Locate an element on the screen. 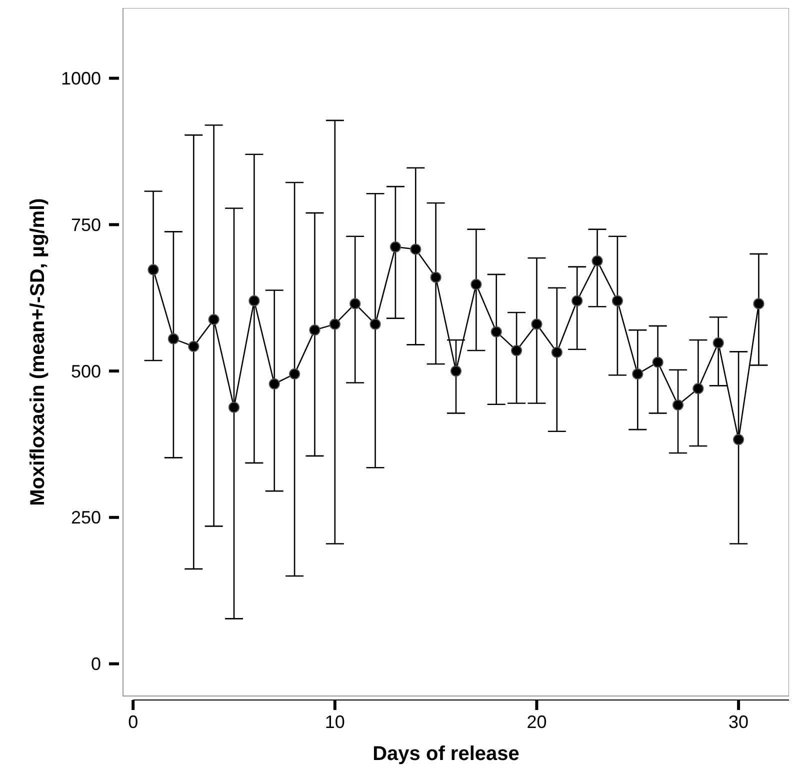 This screenshot has height=770, width=797. y-tick-label: 750 is located at coordinates (85, 224).